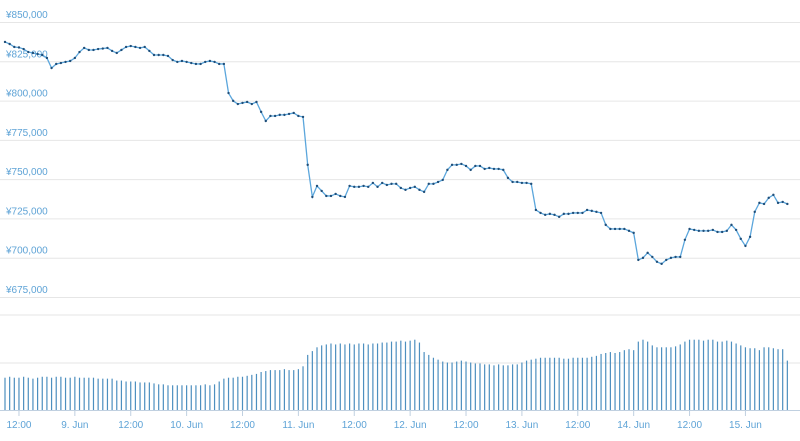  Describe the element at coordinates (26, 211) in the screenshot. I see `y-tick-label: ¥725,000` at that location.